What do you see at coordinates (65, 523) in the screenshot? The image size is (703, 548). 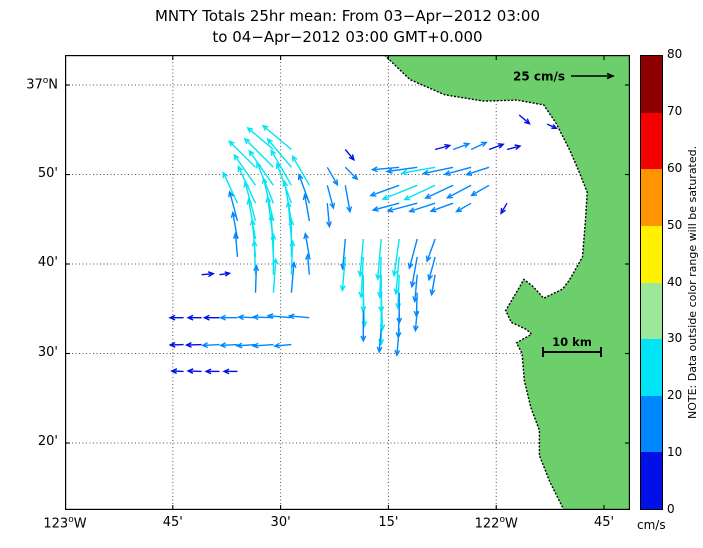 I see `x-tick-label: 123oW` at bounding box center [65, 523].